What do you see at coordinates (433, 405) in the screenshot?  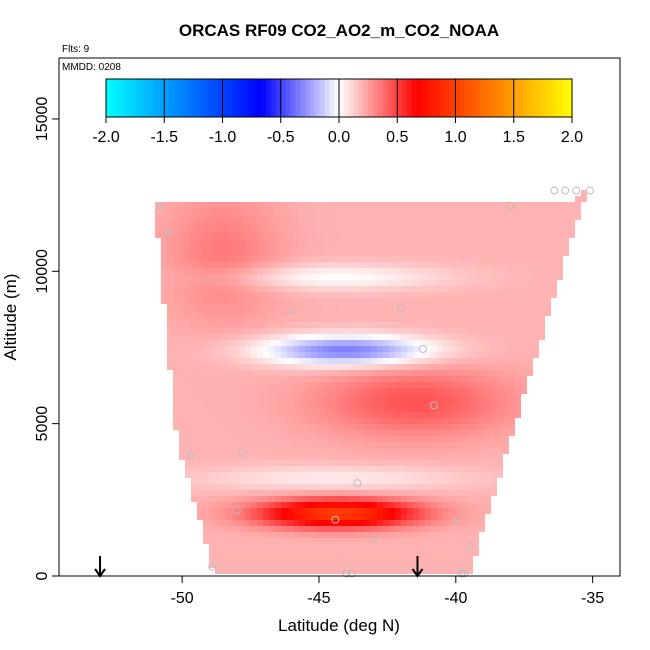 I see `sample-point` at bounding box center [433, 405].